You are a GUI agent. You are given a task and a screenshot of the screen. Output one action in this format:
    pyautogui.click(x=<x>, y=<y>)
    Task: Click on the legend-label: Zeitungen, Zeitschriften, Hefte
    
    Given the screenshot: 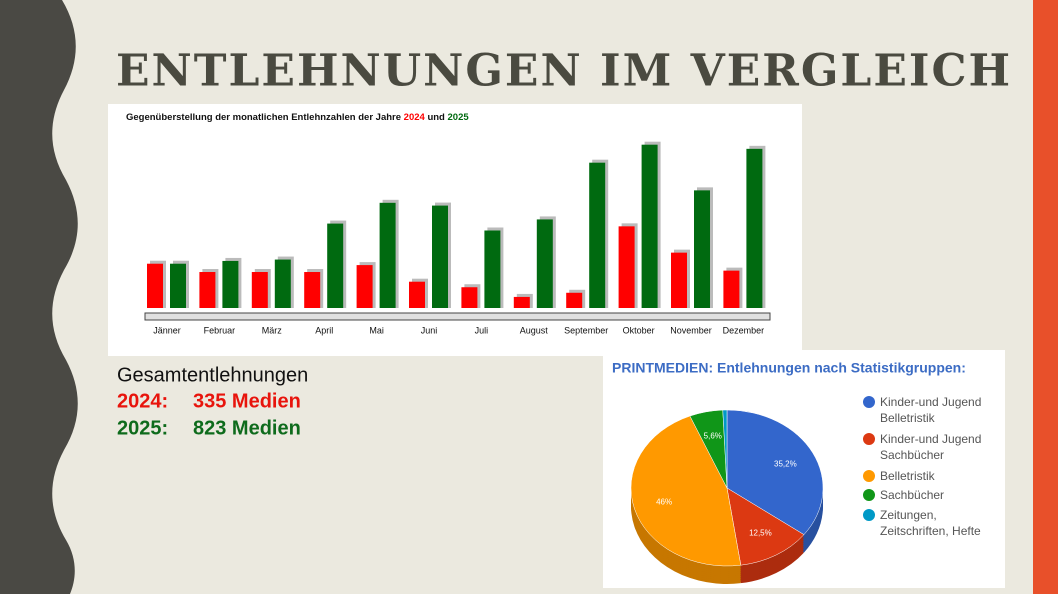 What is the action you would take?
    pyautogui.click(x=930, y=523)
    